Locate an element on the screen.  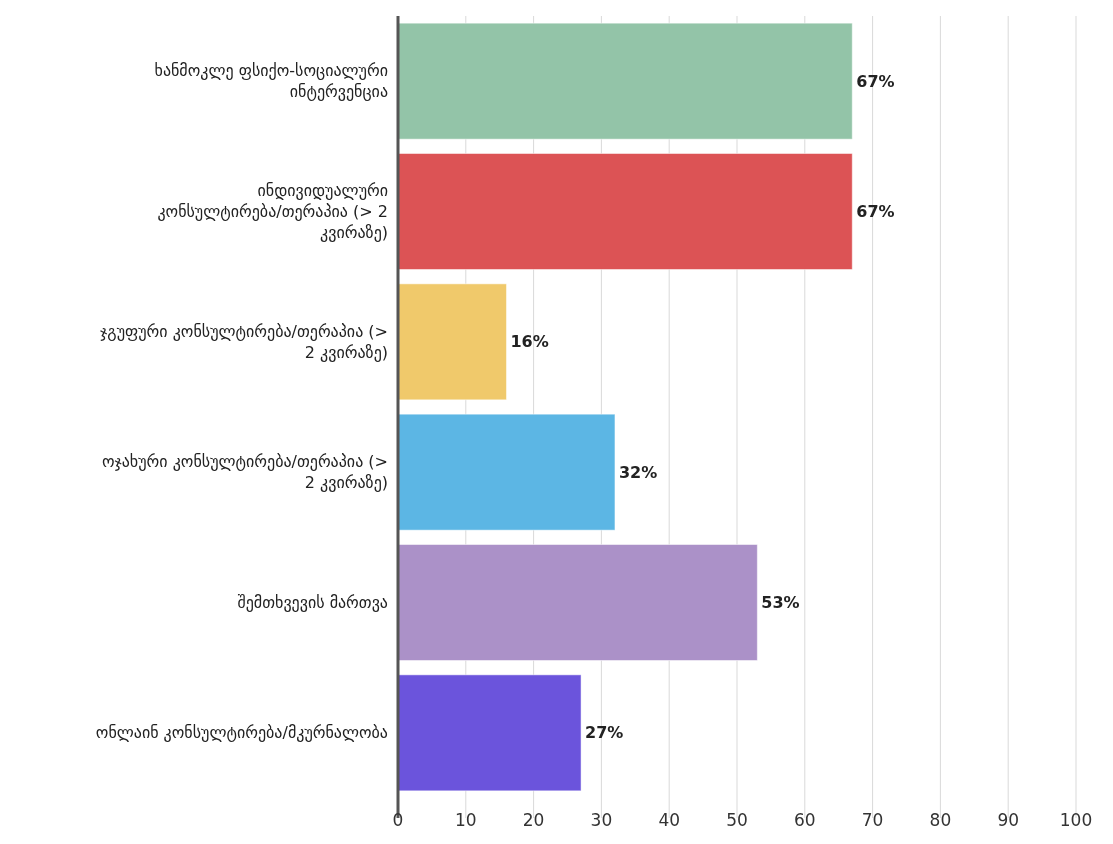
data-label: 32% is located at coordinates (638, 472).